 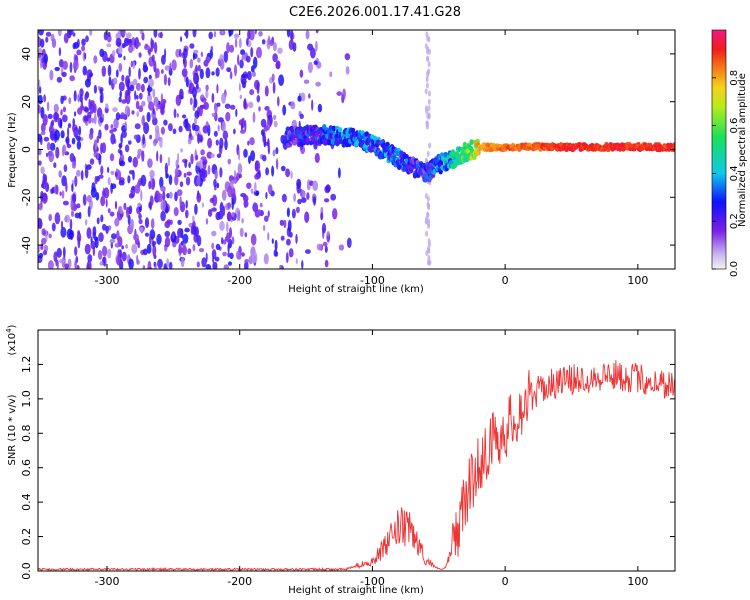 What do you see at coordinates (353, 130) in the screenshot?
I see `signal-point` at bounding box center [353, 130].